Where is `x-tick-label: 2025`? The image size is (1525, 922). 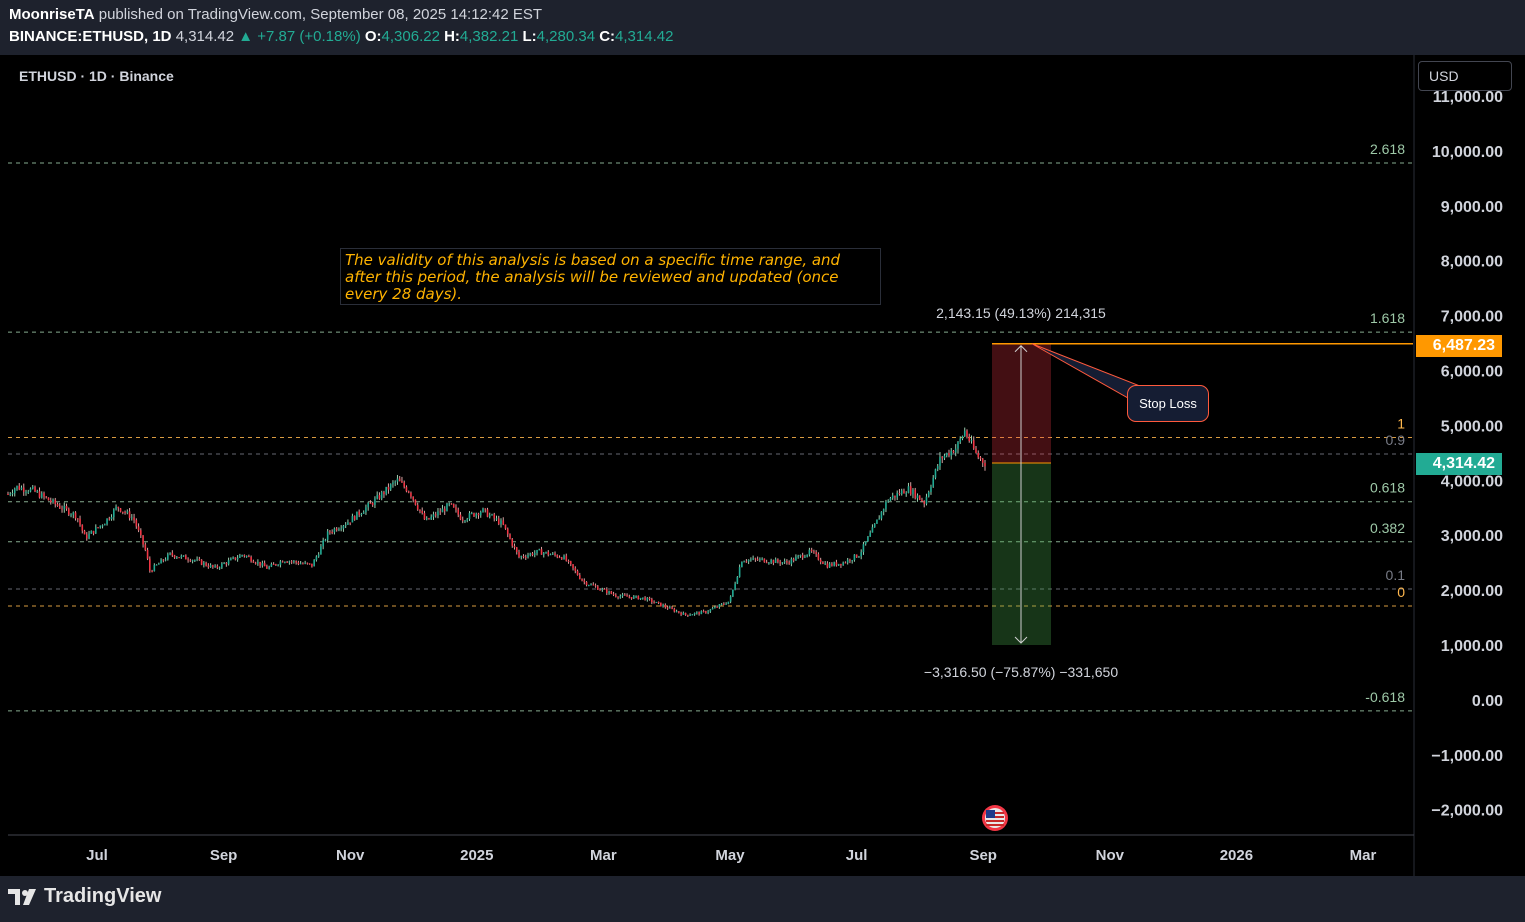 x-tick-label: 2025 is located at coordinates (476, 855).